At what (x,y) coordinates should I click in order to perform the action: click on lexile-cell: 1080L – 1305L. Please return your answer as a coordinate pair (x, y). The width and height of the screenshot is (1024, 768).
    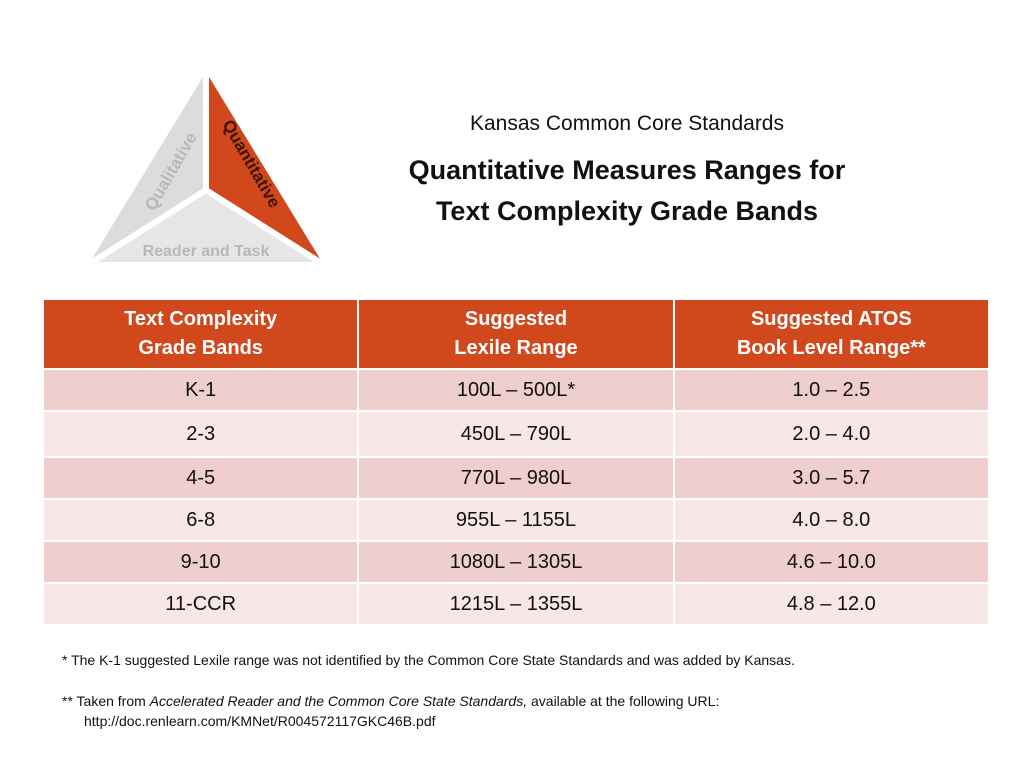
    Looking at the image, I should click on (516, 562).